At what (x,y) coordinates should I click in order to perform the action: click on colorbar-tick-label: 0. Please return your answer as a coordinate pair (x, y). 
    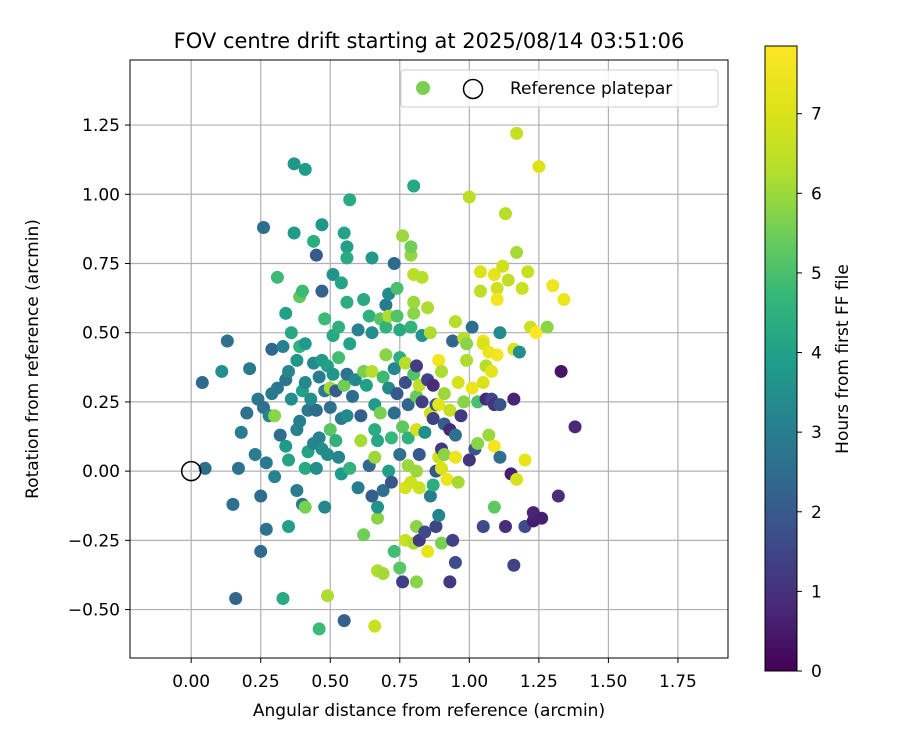
    Looking at the image, I should click on (816, 672).